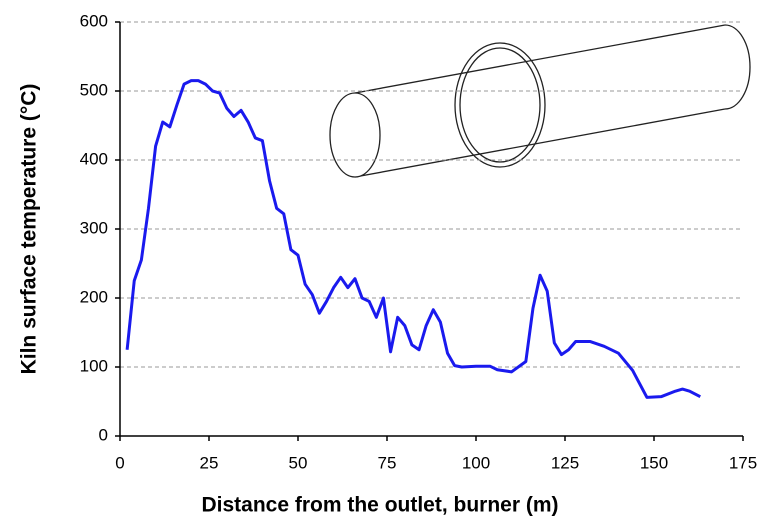 The width and height of the screenshot is (768, 526). What do you see at coordinates (94, 227) in the screenshot?
I see `y-tick-label: 300` at bounding box center [94, 227].